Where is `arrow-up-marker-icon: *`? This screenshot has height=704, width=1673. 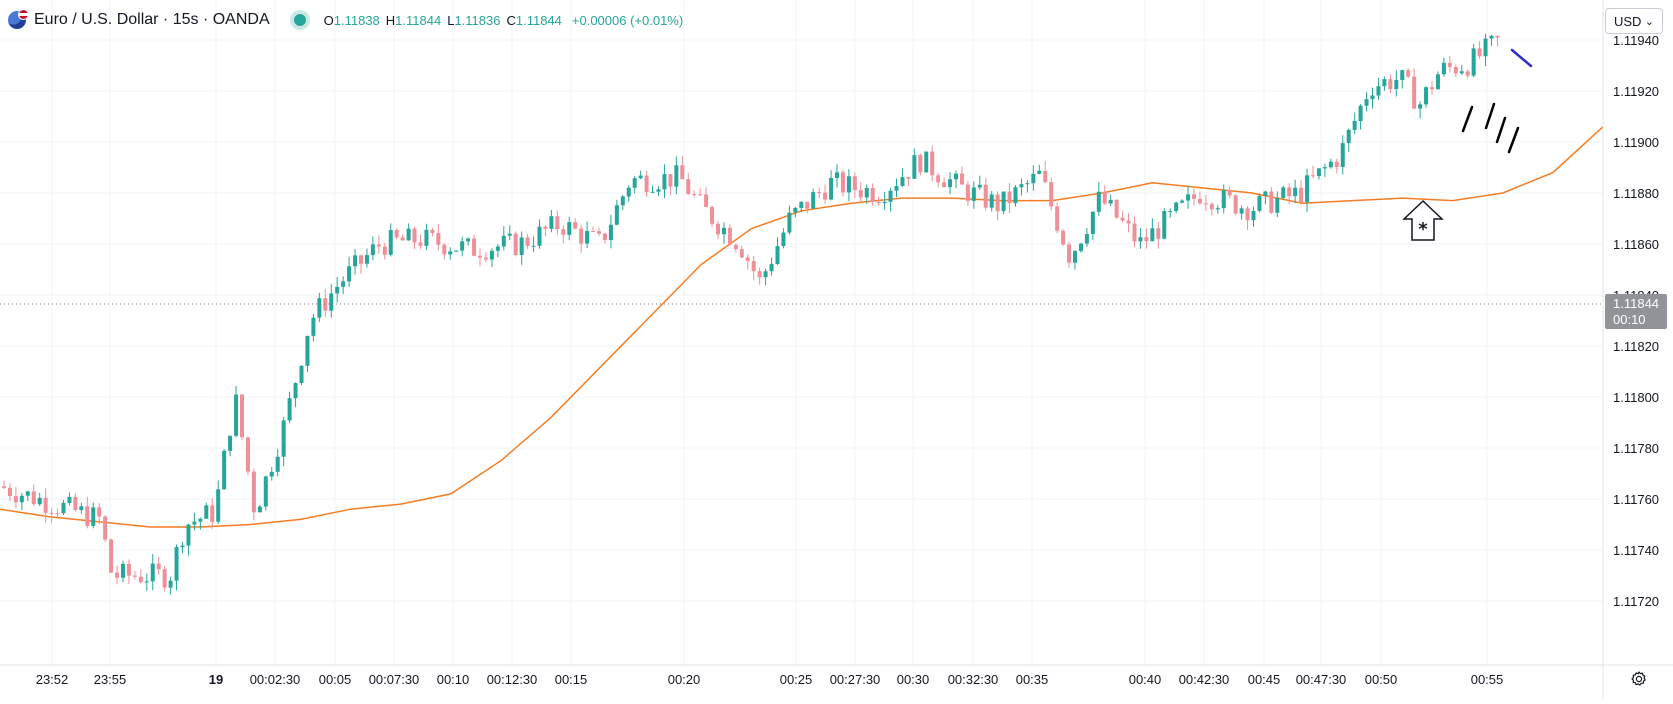 arrow-up-marker-icon: * is located at coordinates (1423, 220).